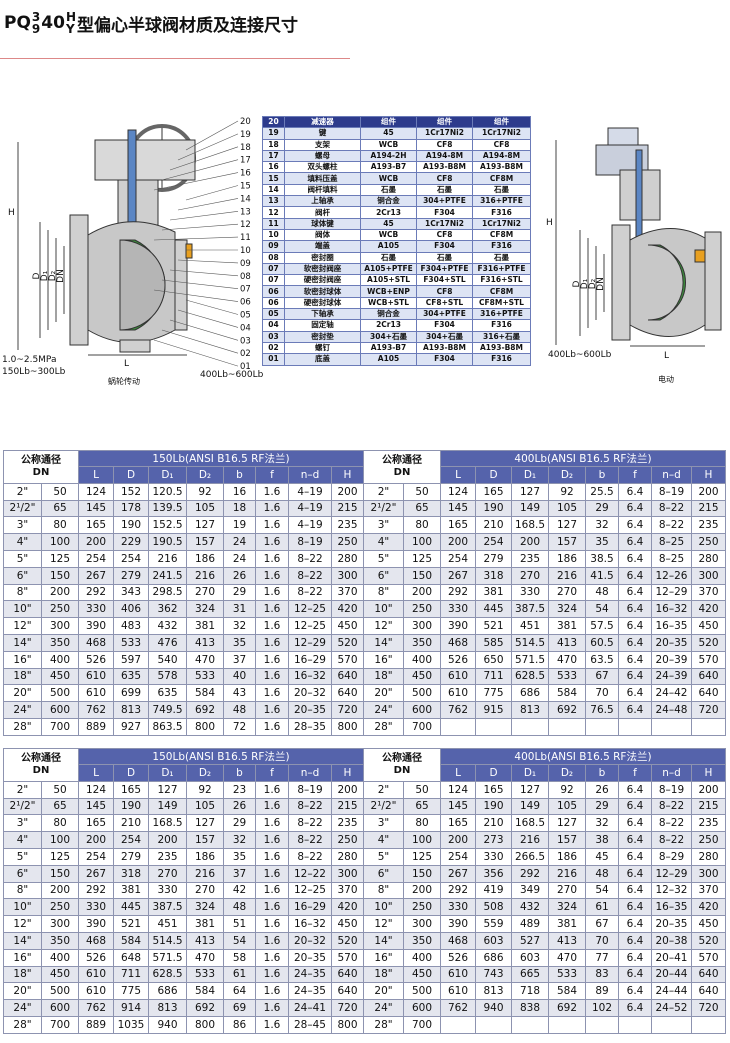  What do you see at coordinates (167, 659) in the screenshot?
I see `data-cell: 540` at bounding box center [167, 659].